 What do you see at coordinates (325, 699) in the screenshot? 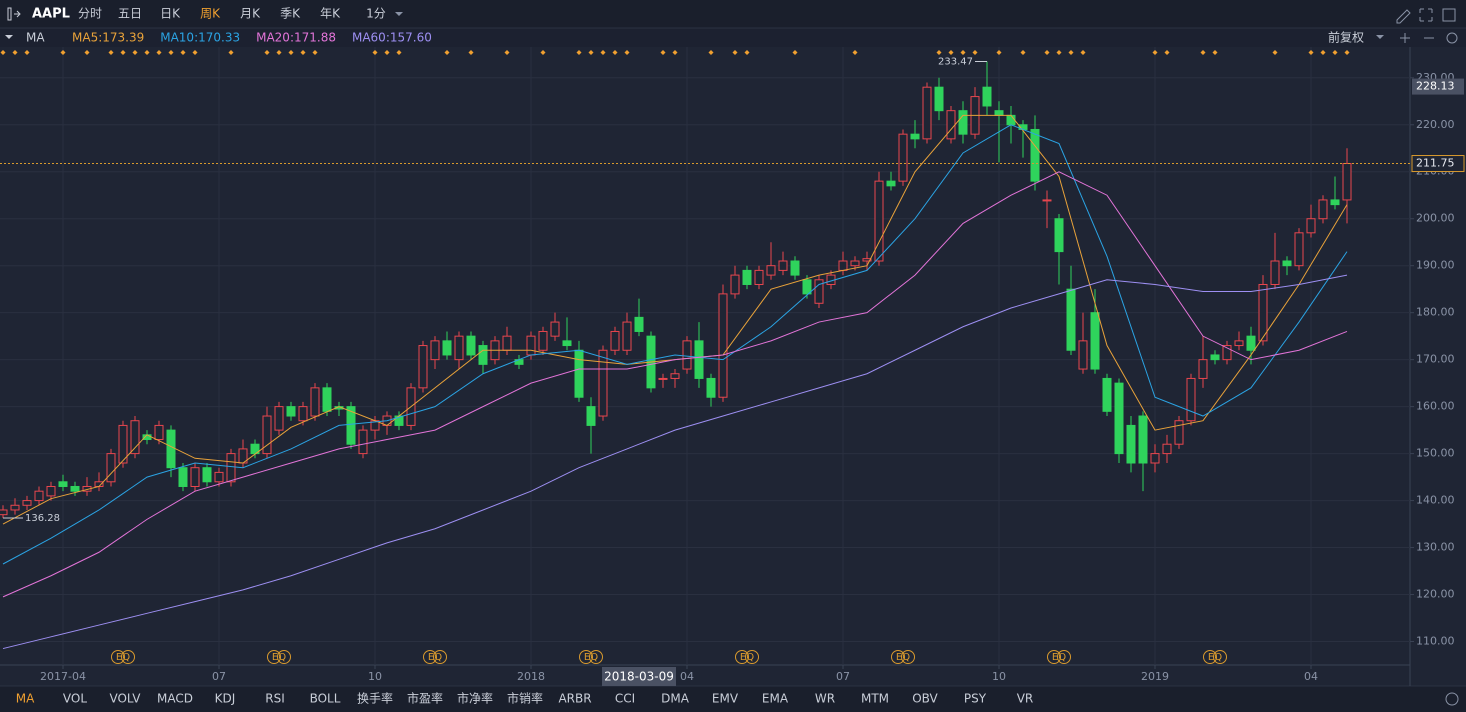
I see `indicator-tab: BOLL` at bounding box center [325, 699].